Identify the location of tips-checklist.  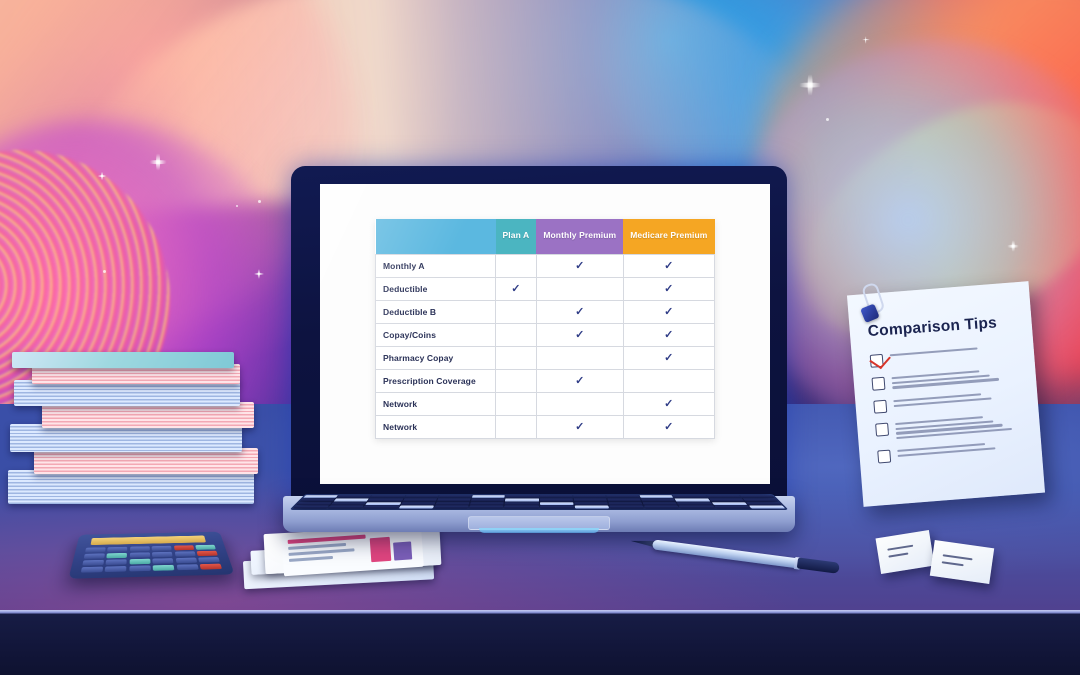
(948, 403).